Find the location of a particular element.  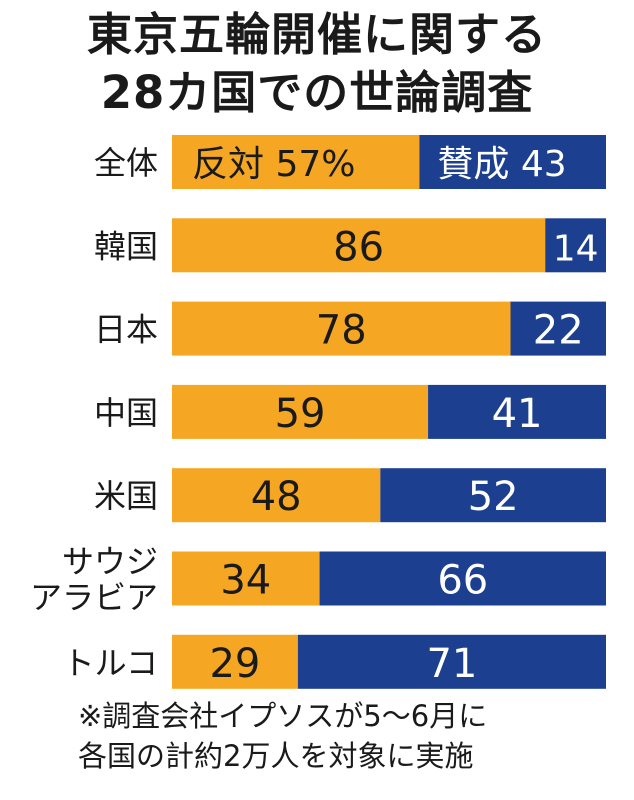

data-label-support: 66 is located at coordinates (462, 581).